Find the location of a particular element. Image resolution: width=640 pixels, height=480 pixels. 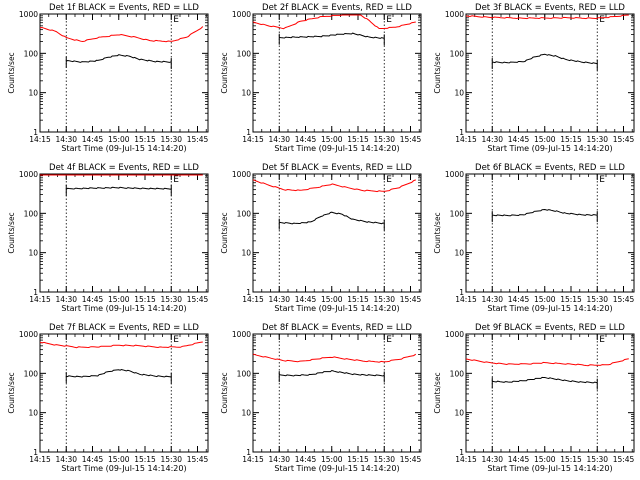

chart-7-xtick-label: 14:15 is located at coordinates (40, 459).